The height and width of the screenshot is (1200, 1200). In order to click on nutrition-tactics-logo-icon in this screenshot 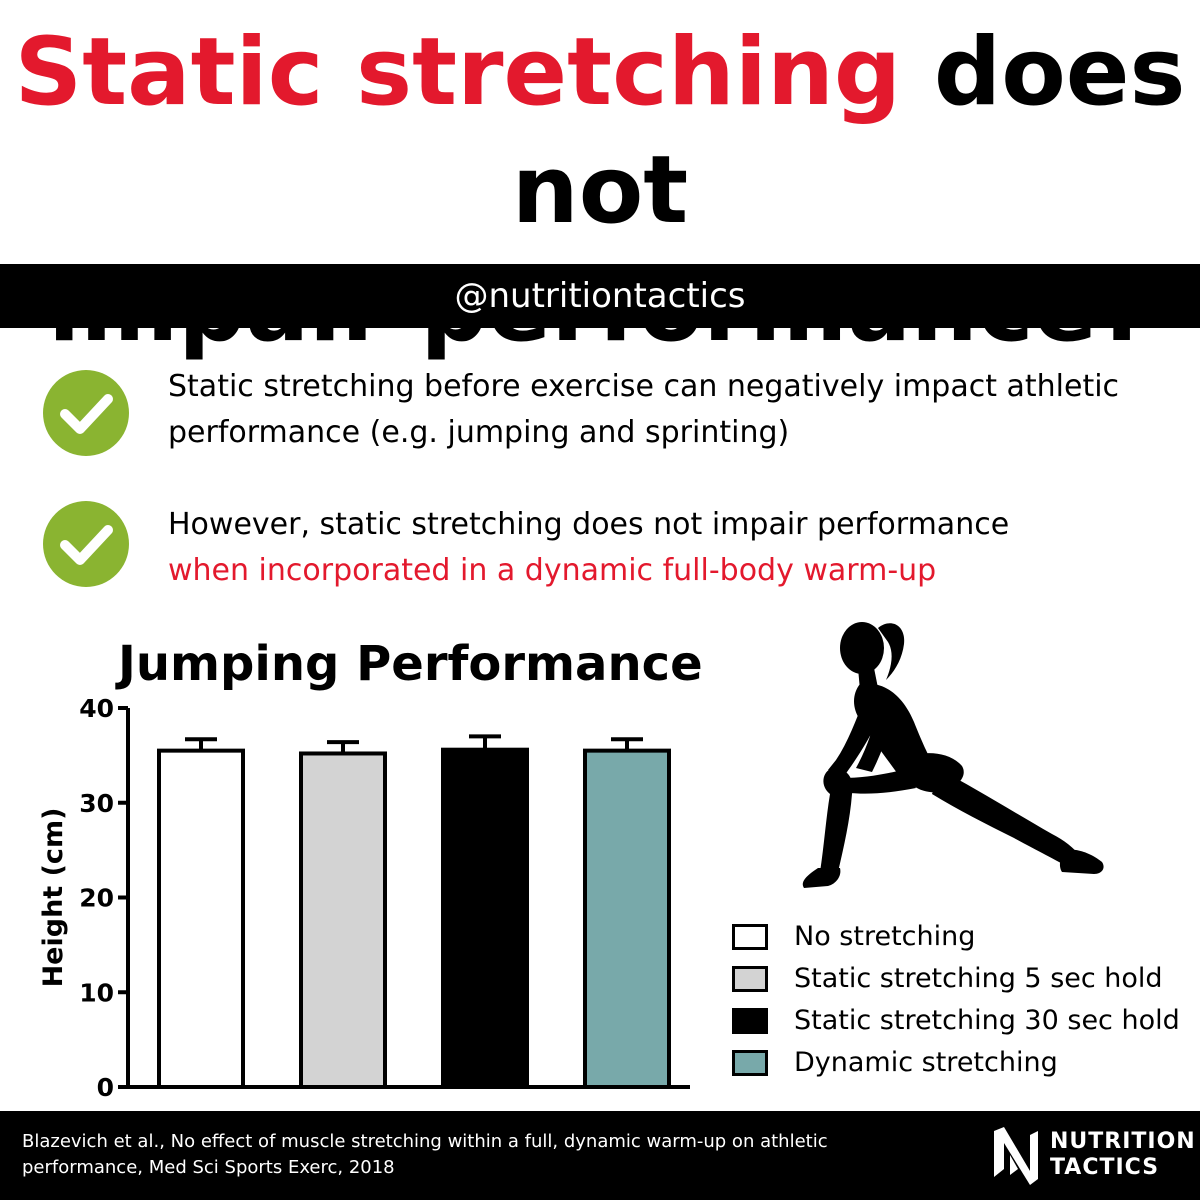, I will do `click(1016, 1156)`.